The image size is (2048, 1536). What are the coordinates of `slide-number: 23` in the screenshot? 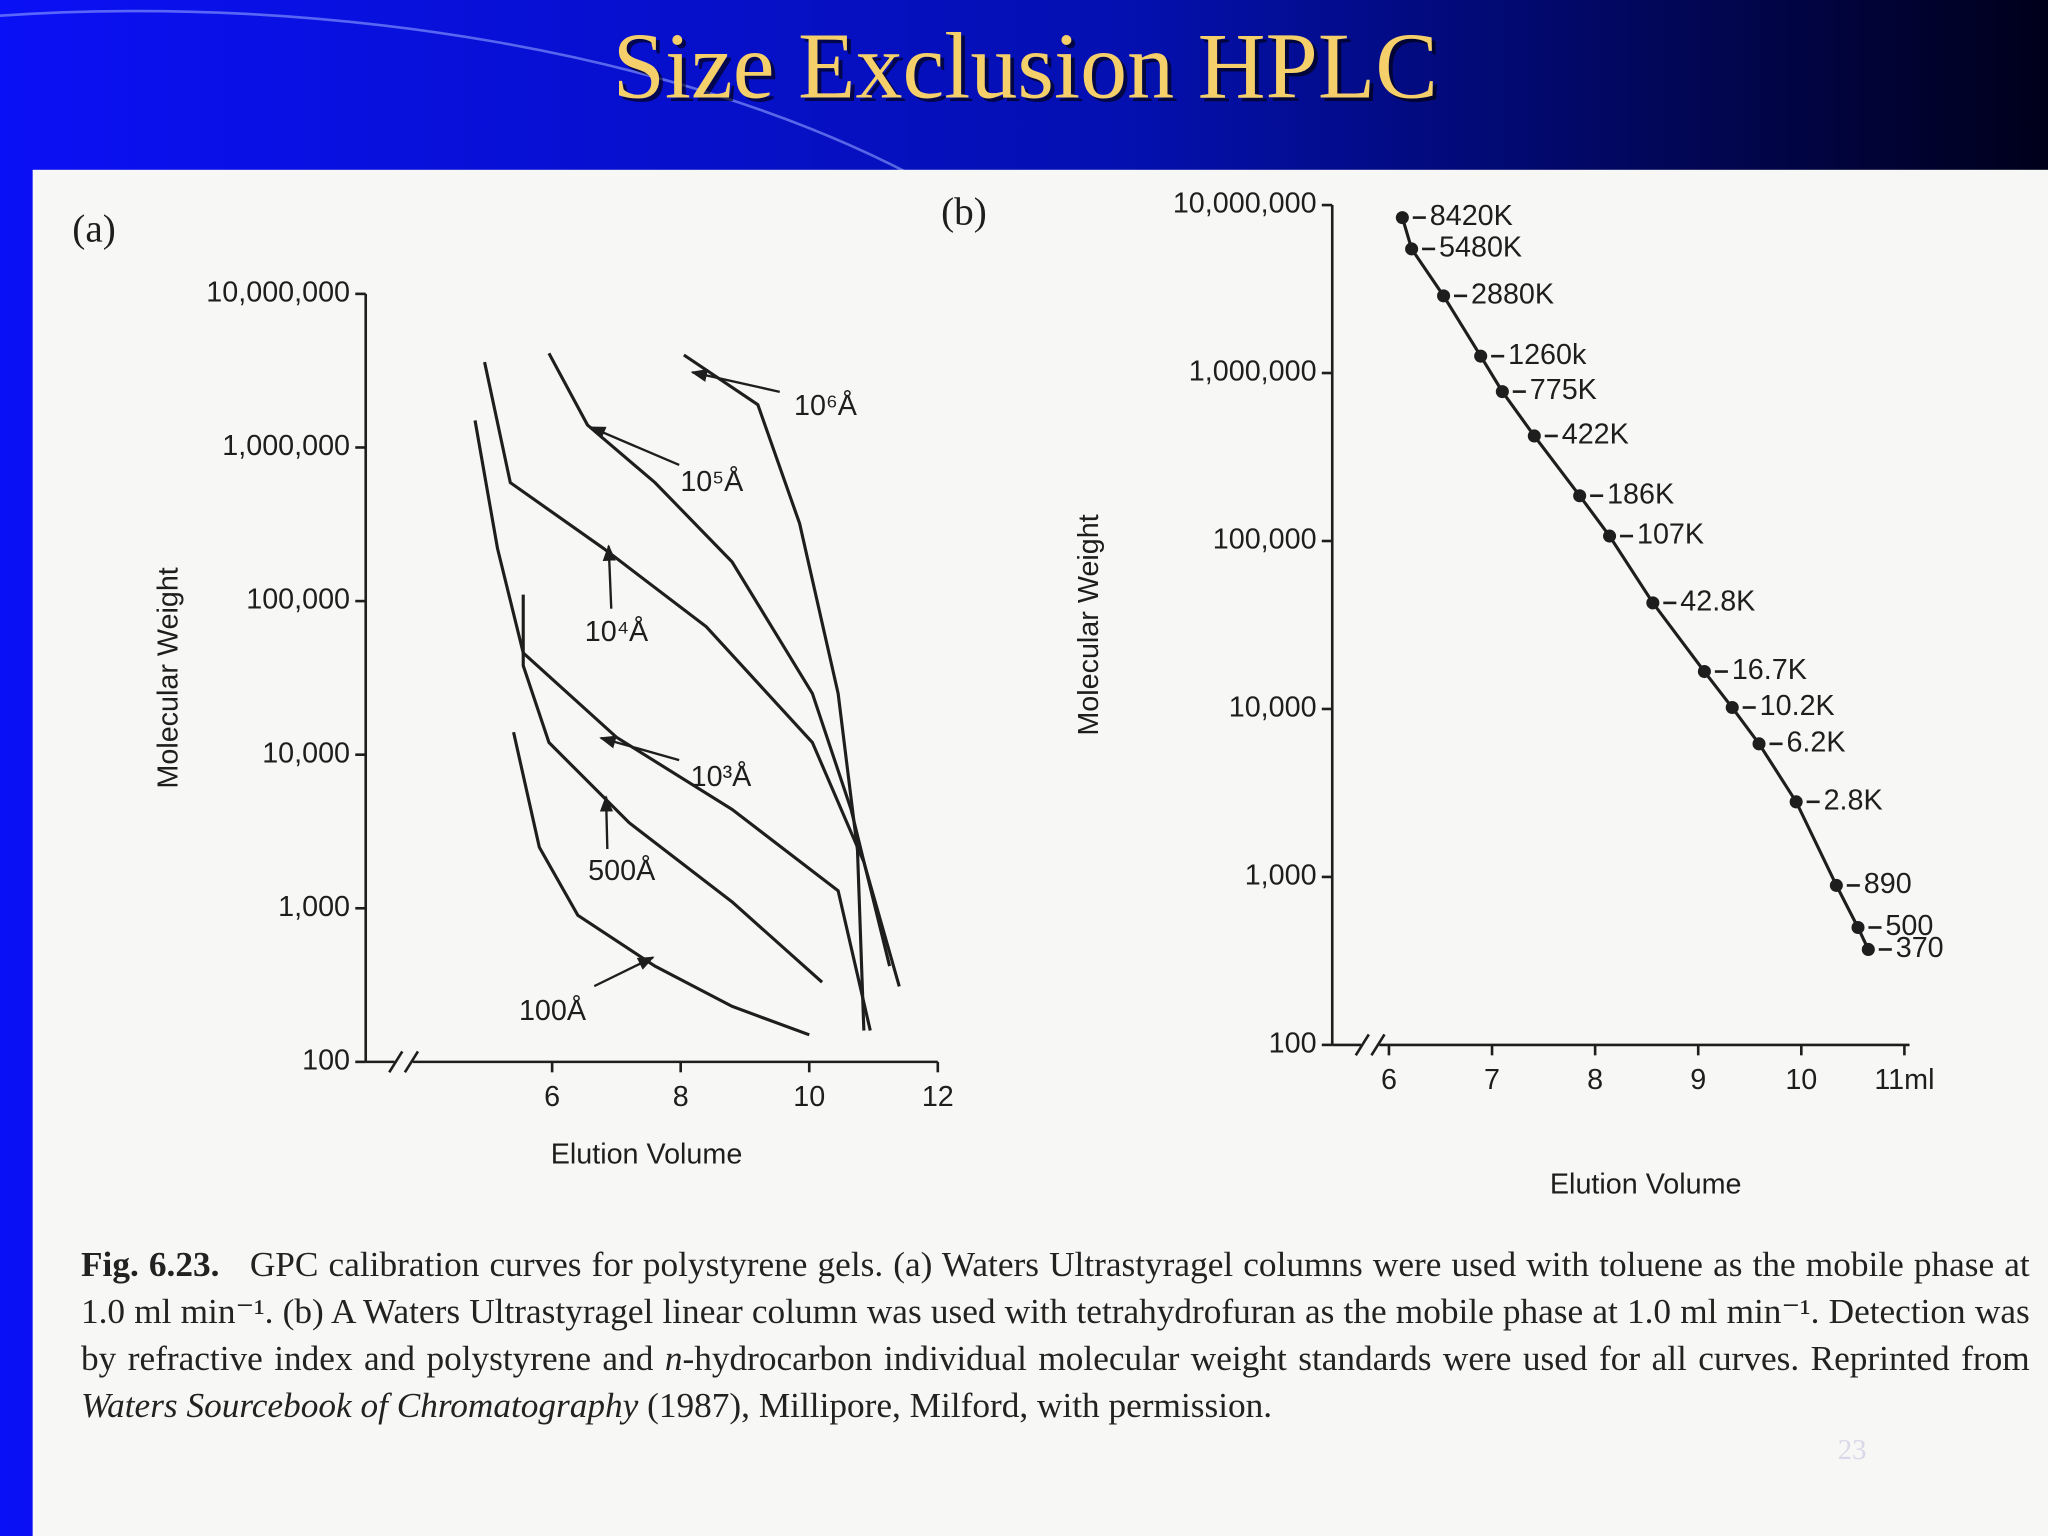 It's located at (1852, 1450).